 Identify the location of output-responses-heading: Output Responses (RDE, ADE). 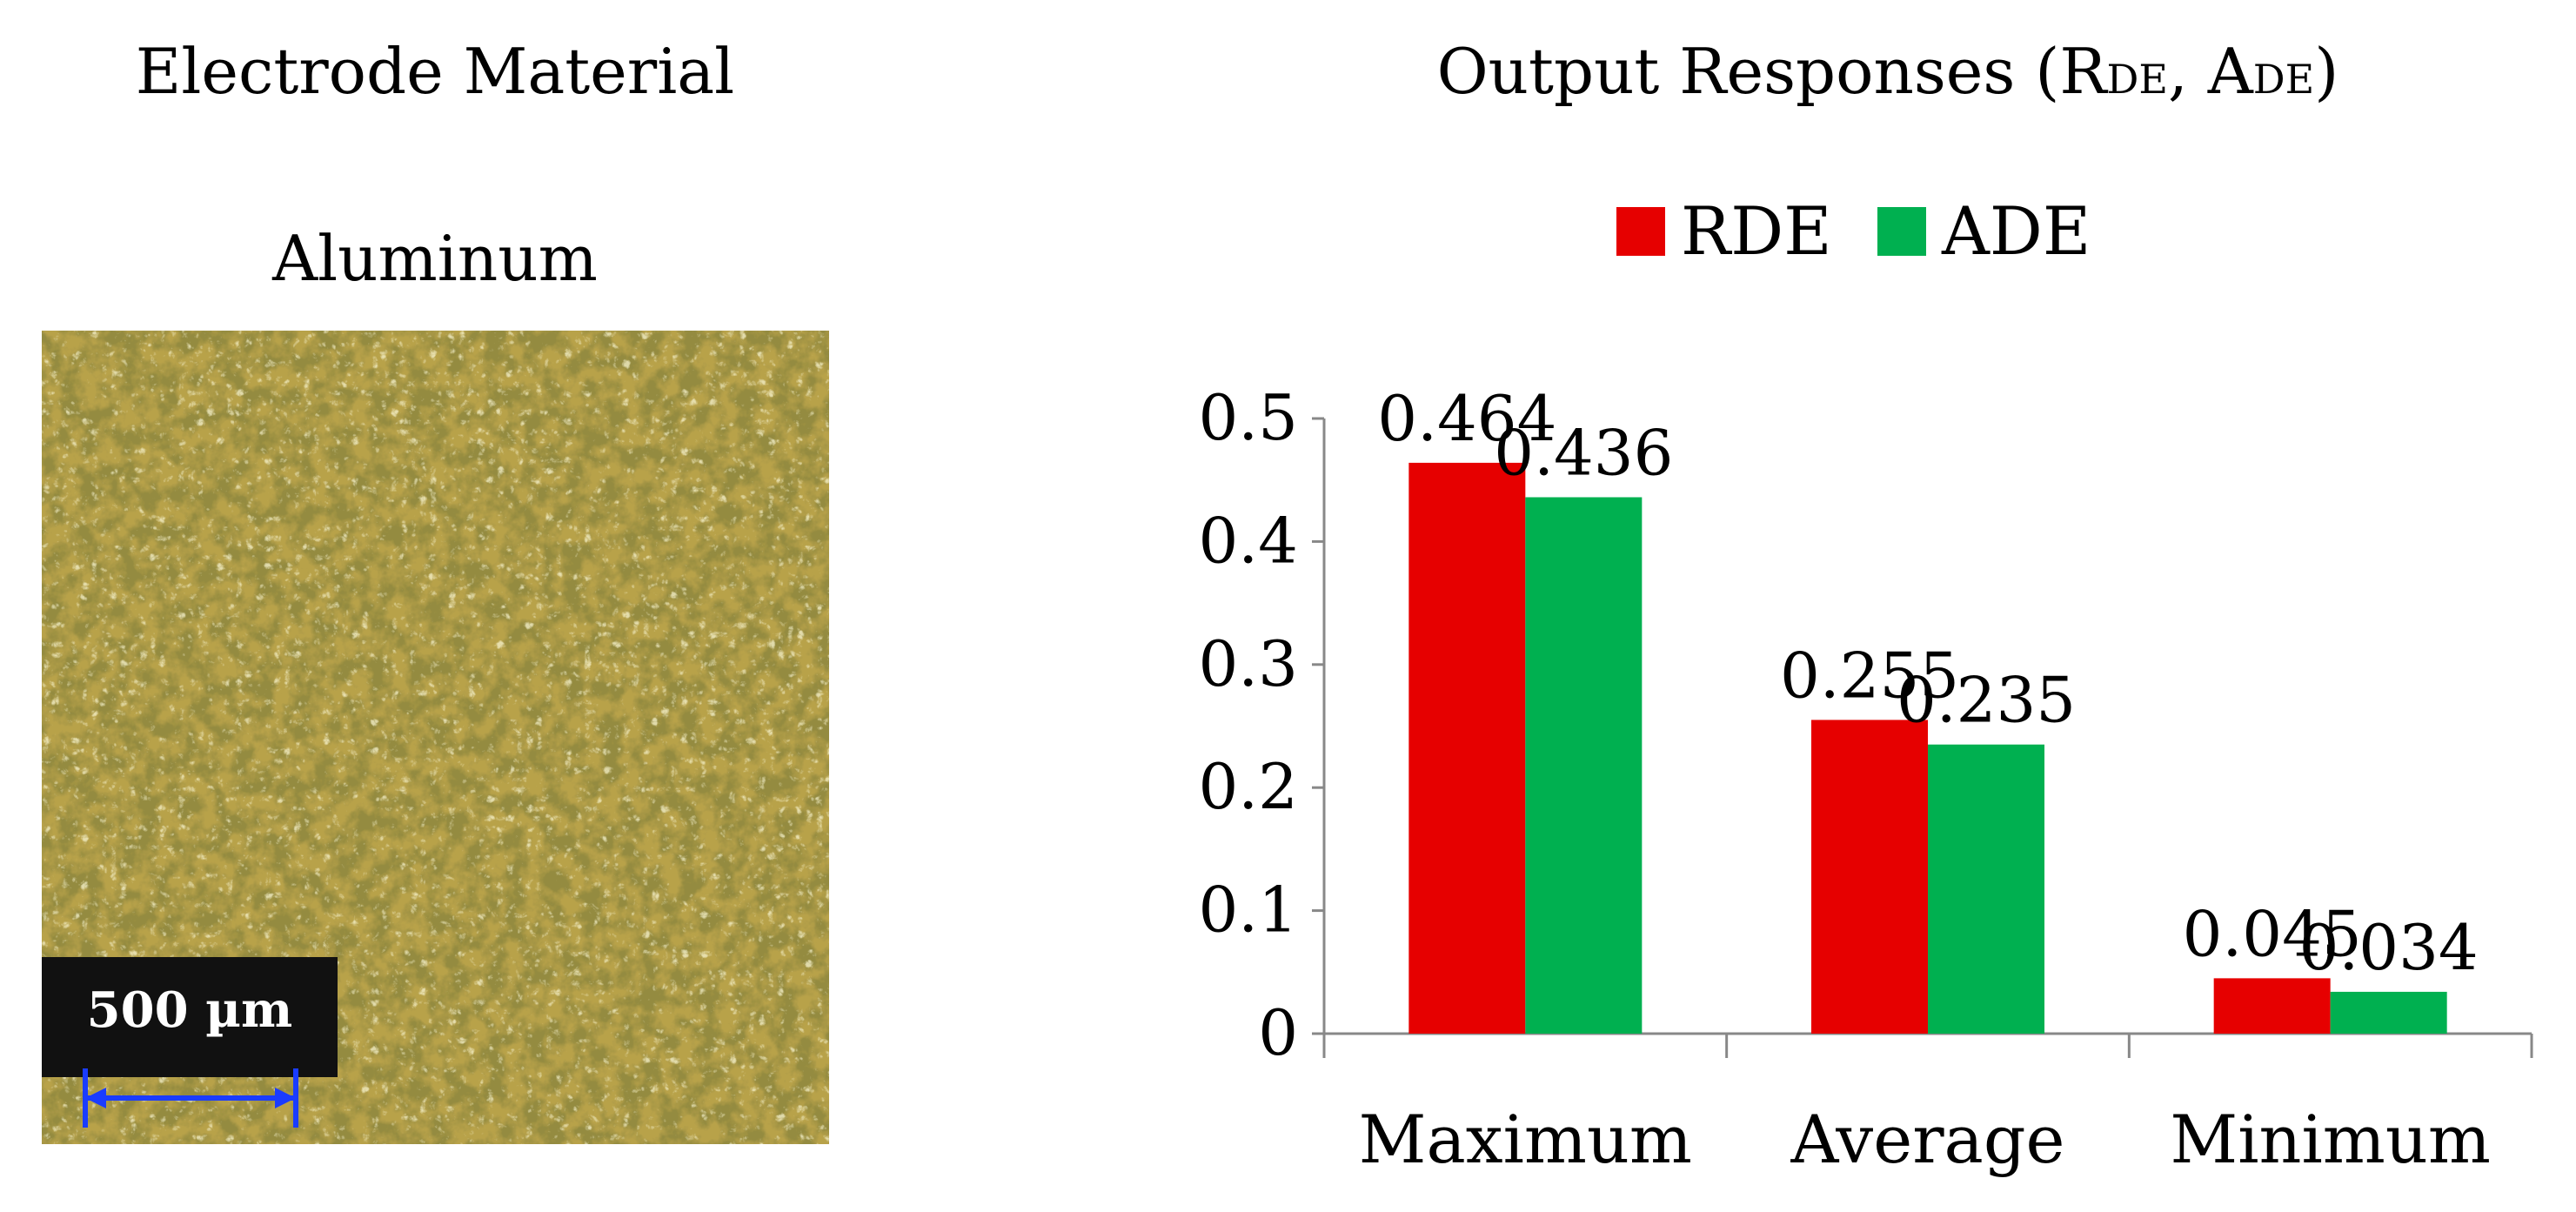
(1888, 72).